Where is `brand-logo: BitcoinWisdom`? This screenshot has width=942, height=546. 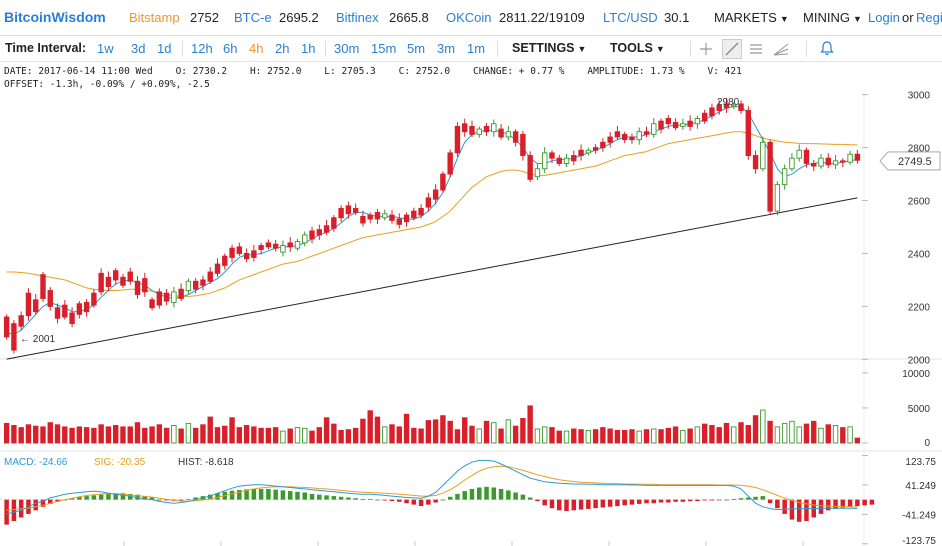
brand-logo: BitcoinWisdom is located at coordinates (55, 17).